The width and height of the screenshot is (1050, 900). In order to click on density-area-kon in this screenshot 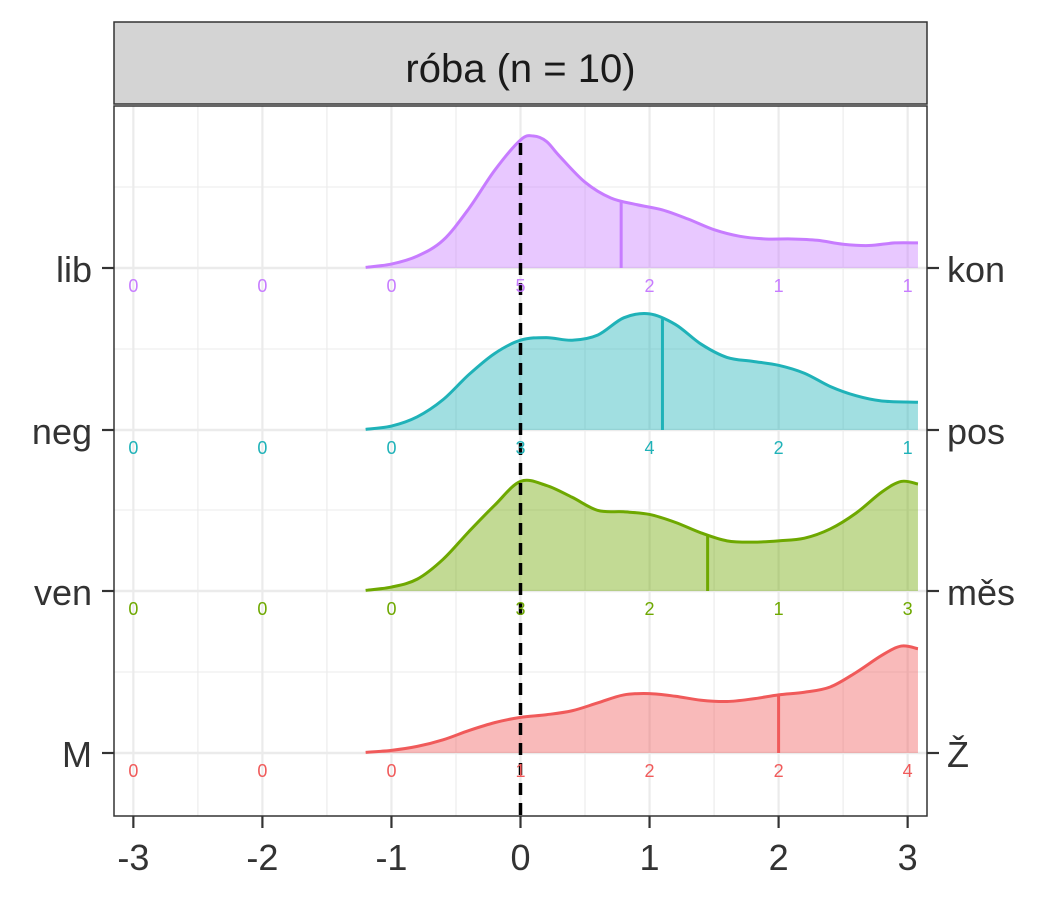, I will do `click(641, 201)`.